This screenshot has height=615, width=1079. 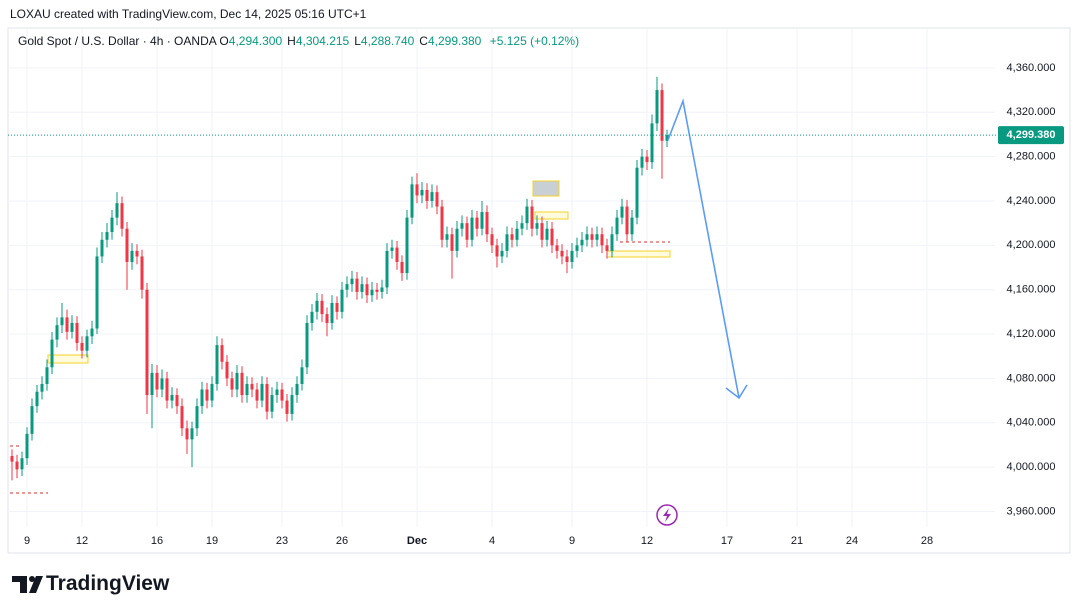 I want to click on last-price-box, so click(x=1031, y=135).